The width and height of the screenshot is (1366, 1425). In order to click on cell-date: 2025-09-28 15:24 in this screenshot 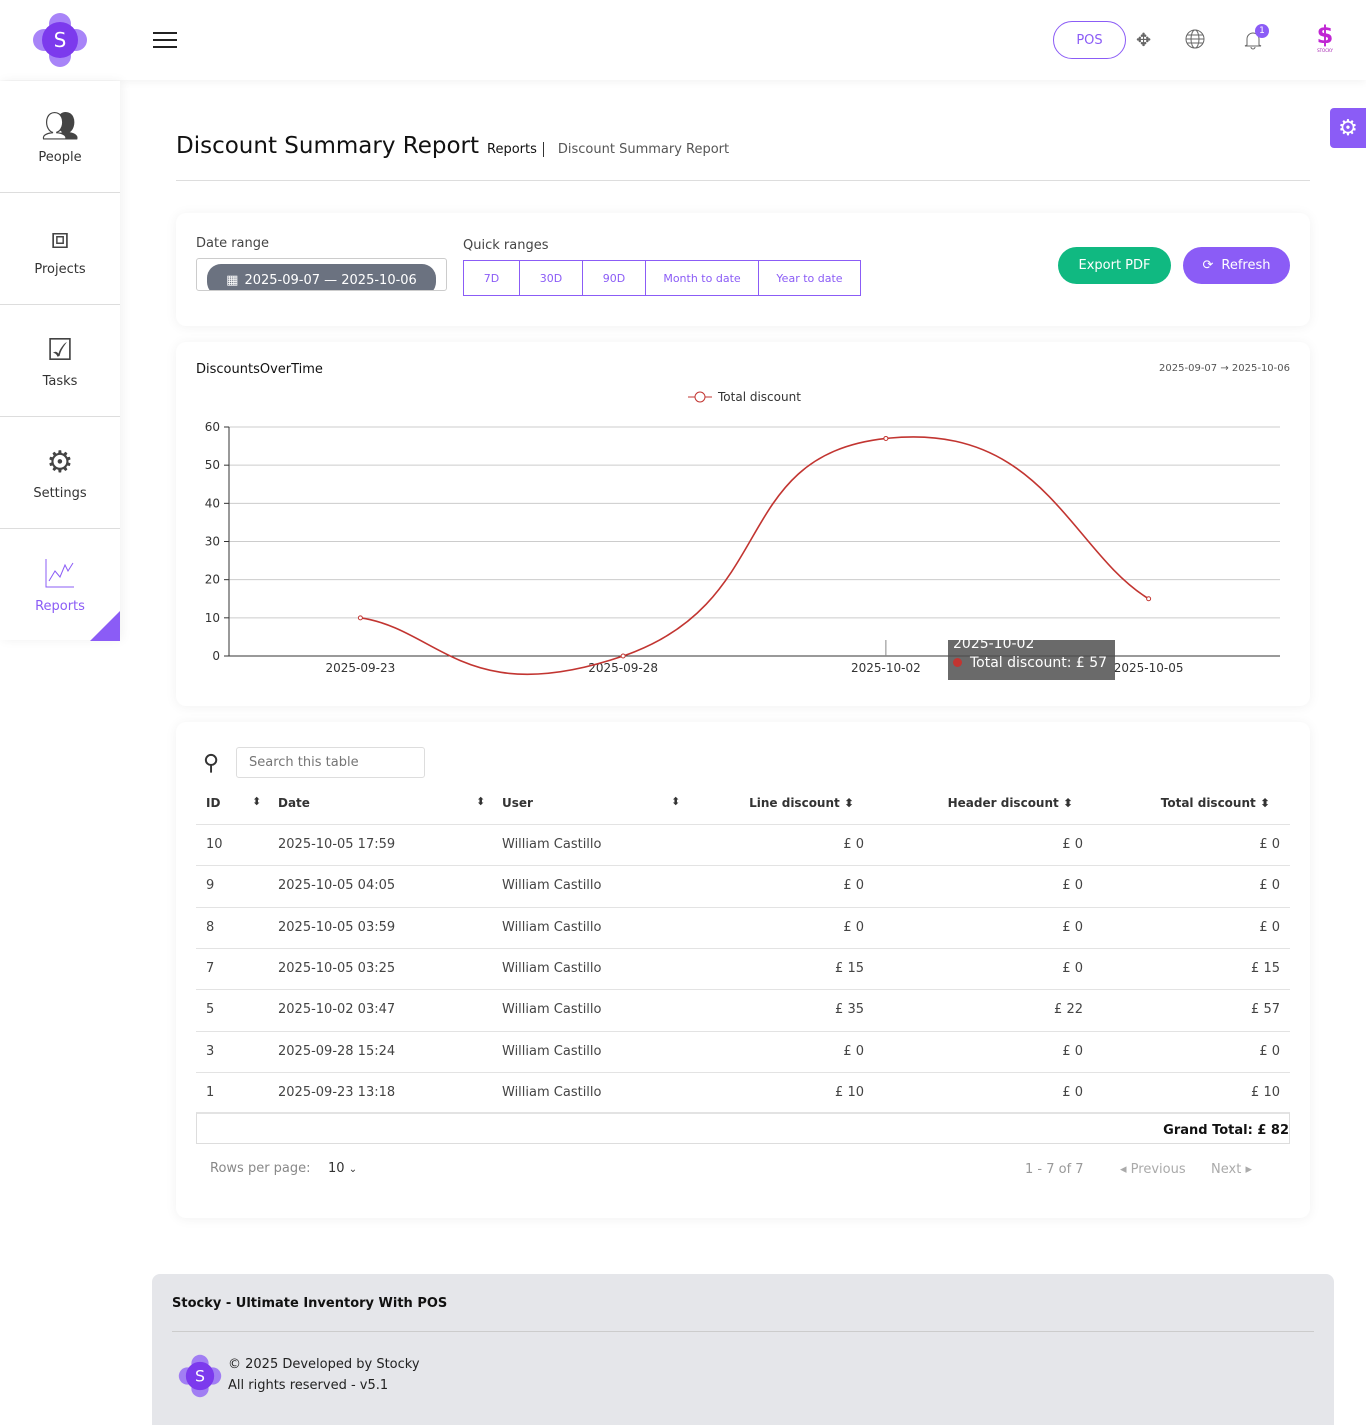, I will do `click(337, 1051)`.